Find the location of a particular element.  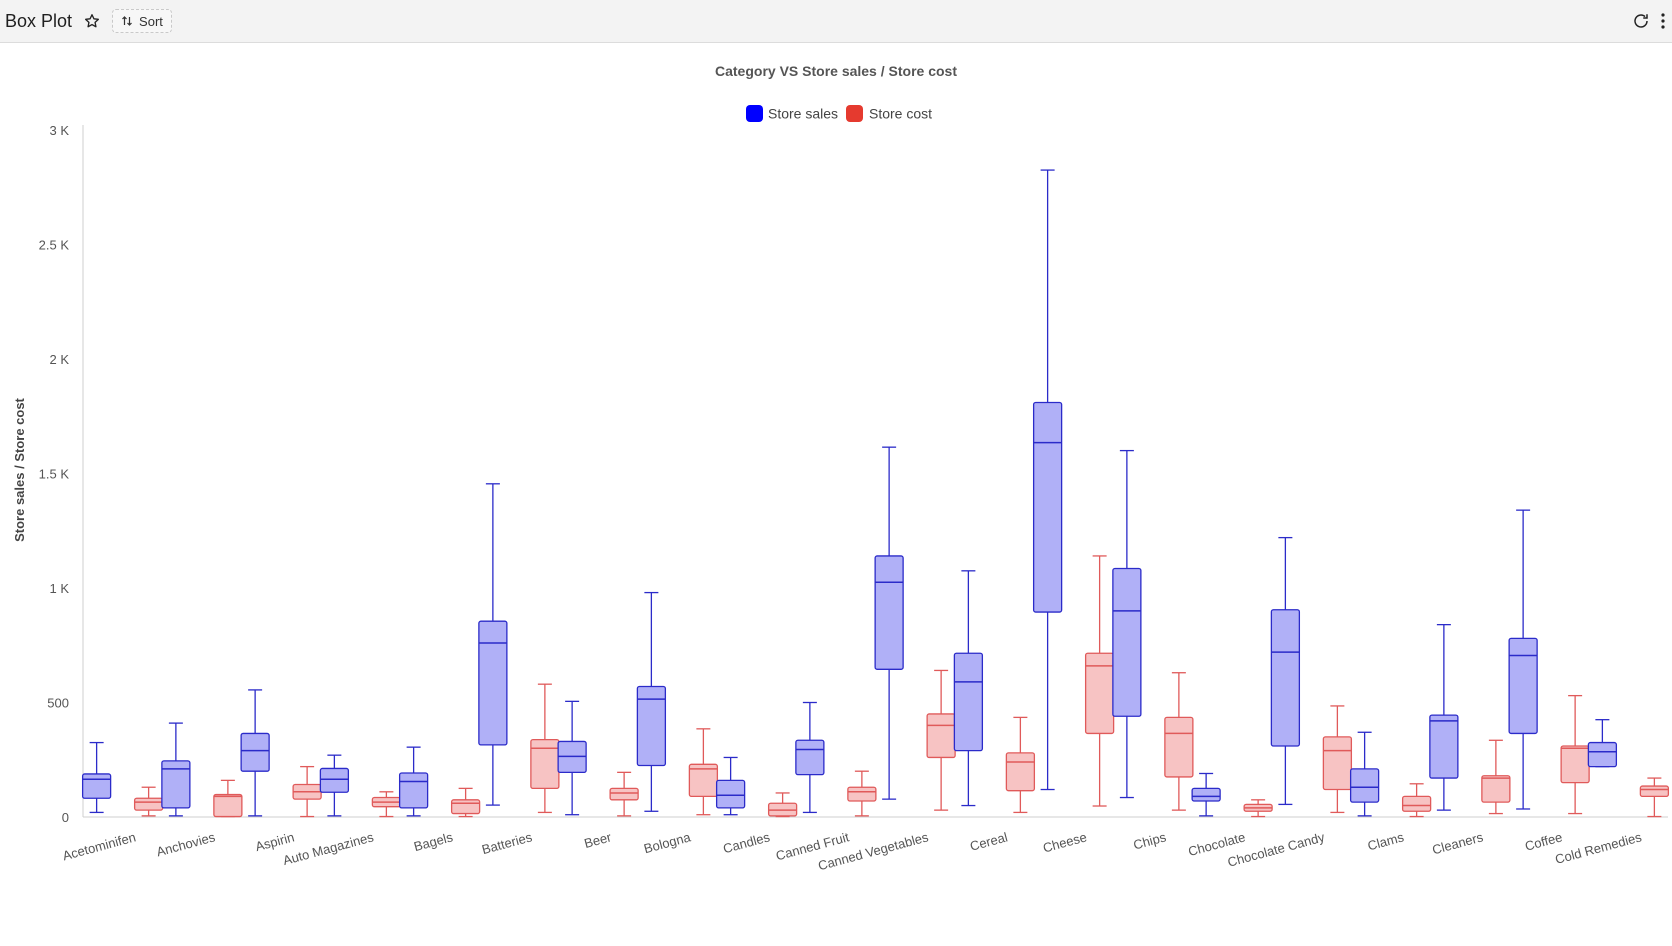

x-tick-label: Coffee is located at coordinates (1543, 841).